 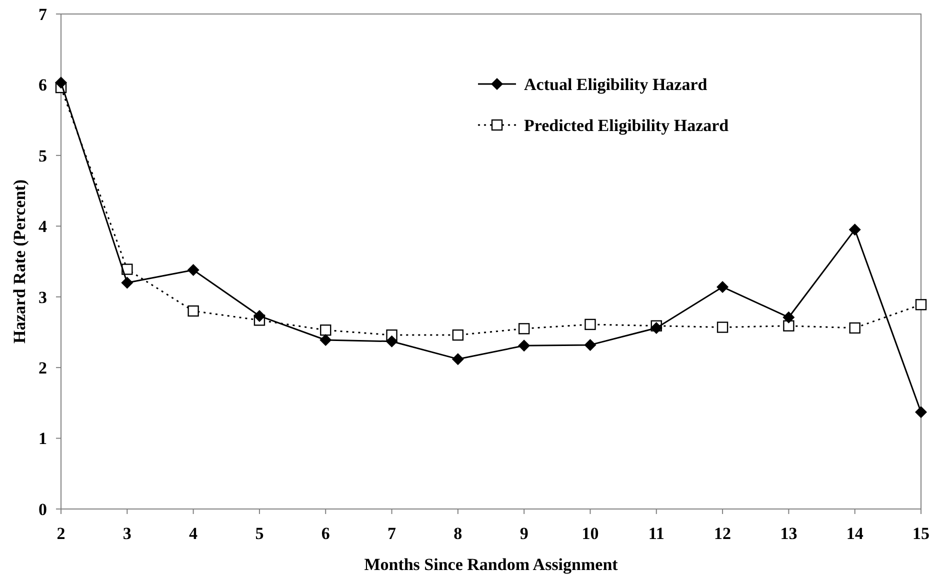 I want to click on x-tick-label: 6, so click(x=325, y=533).